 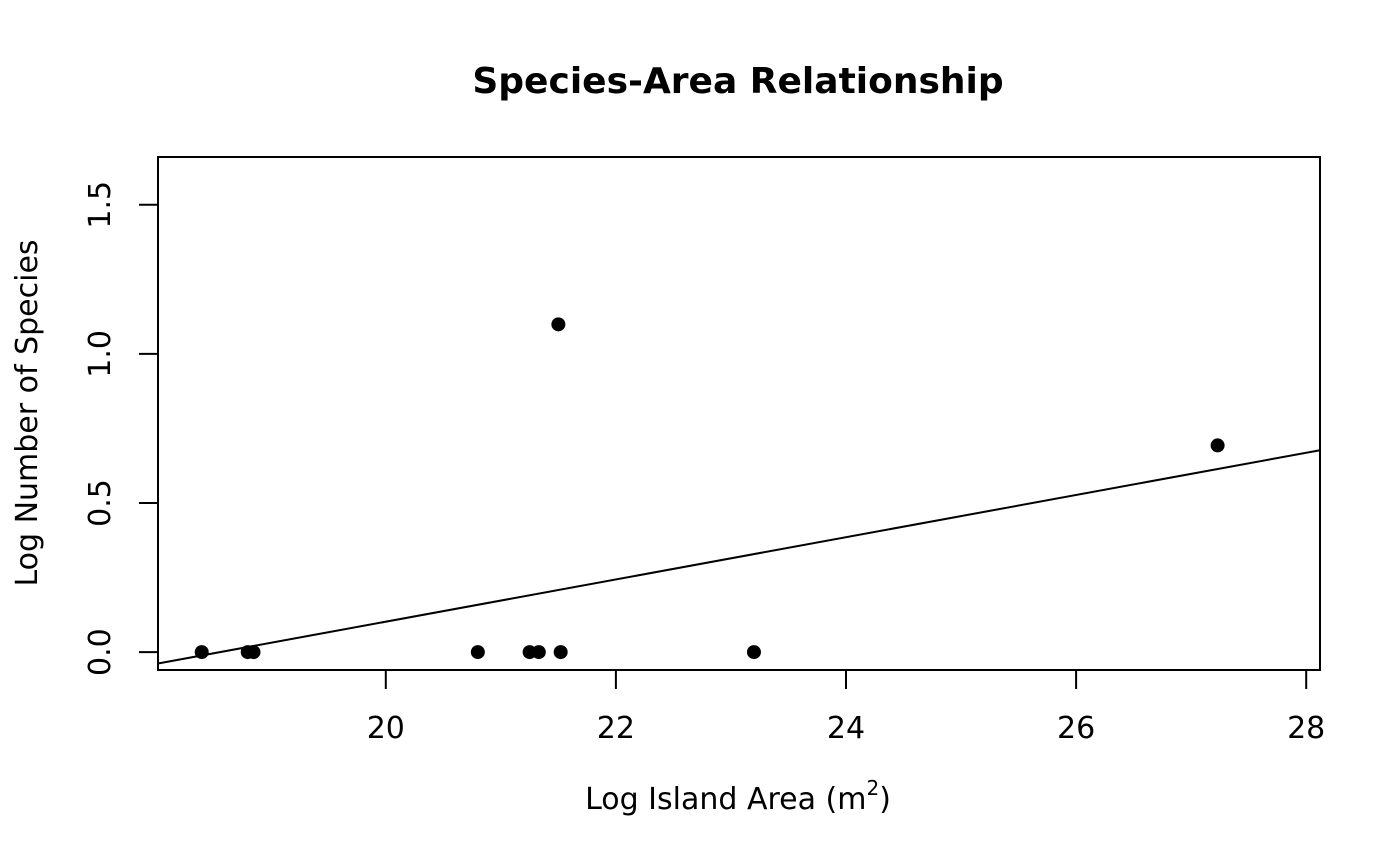 What do you see at coordinates (846, 728) in the screenshot?
I see `x-tick-label-2: 24` at bounding box center [846, 728].